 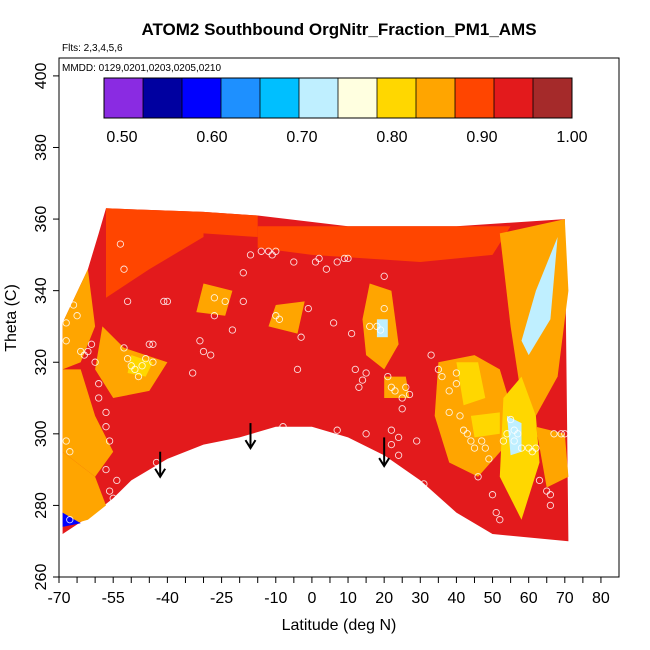 What do you see at coordinates (11, 318) in the screenshot?
I see `y-axis-label: Theta (C)` at bounding box center [11, 318].